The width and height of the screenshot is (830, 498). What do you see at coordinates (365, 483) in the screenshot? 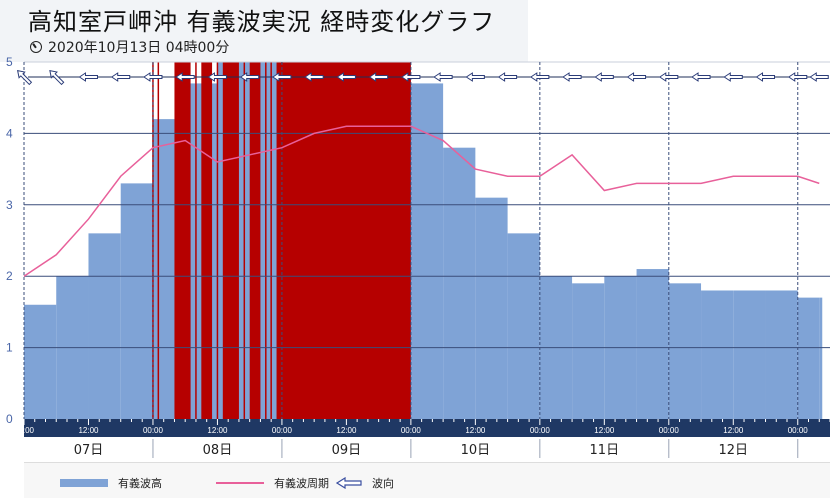
I see `legend-item-wave-direction: 波向` at bounding box center [365, 483].